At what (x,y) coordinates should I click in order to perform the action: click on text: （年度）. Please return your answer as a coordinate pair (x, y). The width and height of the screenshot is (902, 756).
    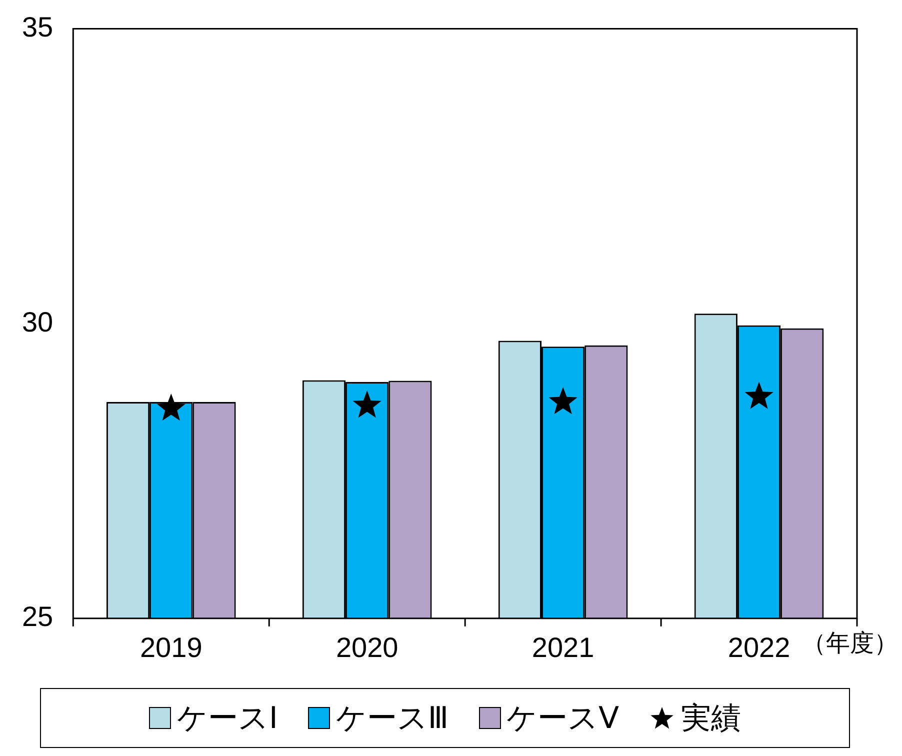
    Looking at the image, I should click on (850, 644).